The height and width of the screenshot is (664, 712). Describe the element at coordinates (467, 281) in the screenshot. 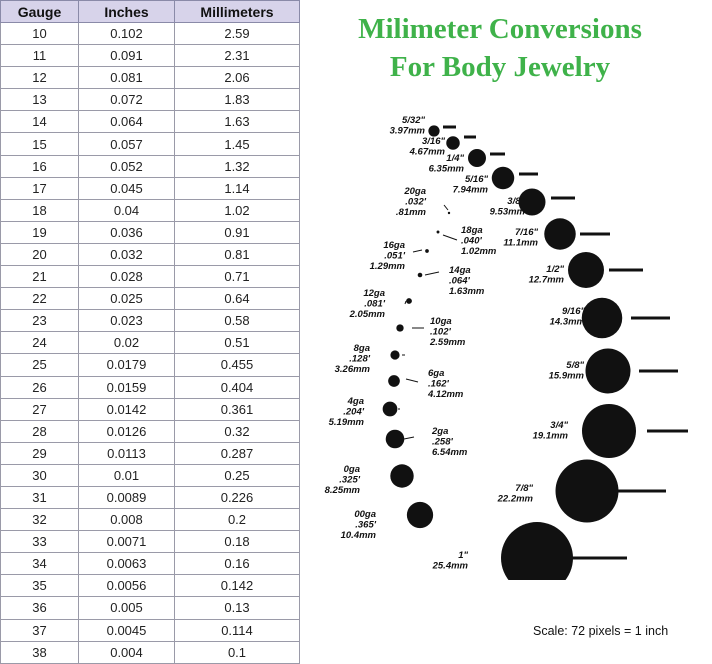

I see `gauge-size-label: 14ga .064' 1.63mm` at that location.